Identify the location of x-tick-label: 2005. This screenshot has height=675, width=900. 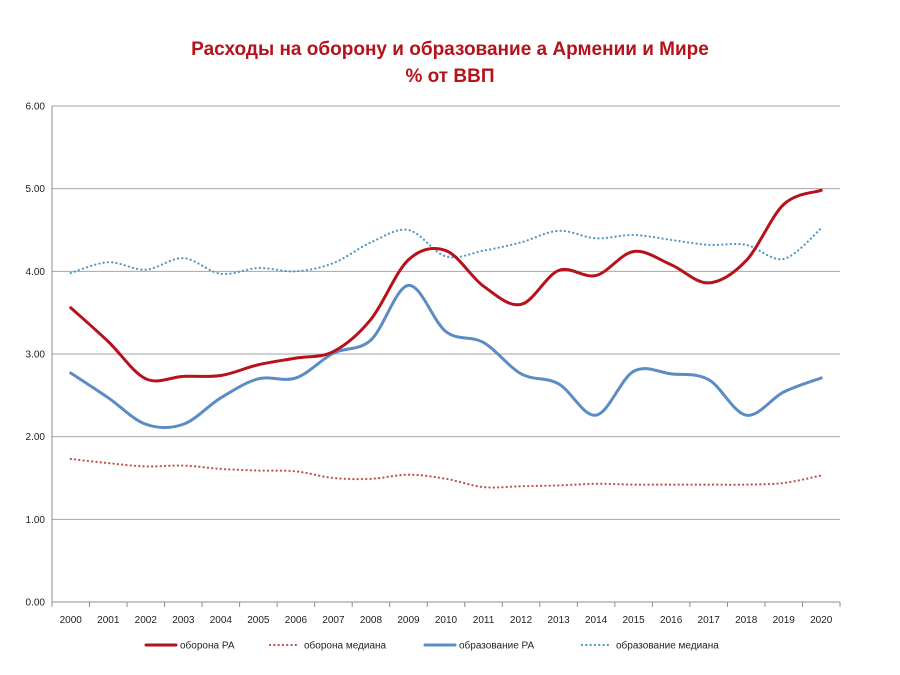
(258, 620).